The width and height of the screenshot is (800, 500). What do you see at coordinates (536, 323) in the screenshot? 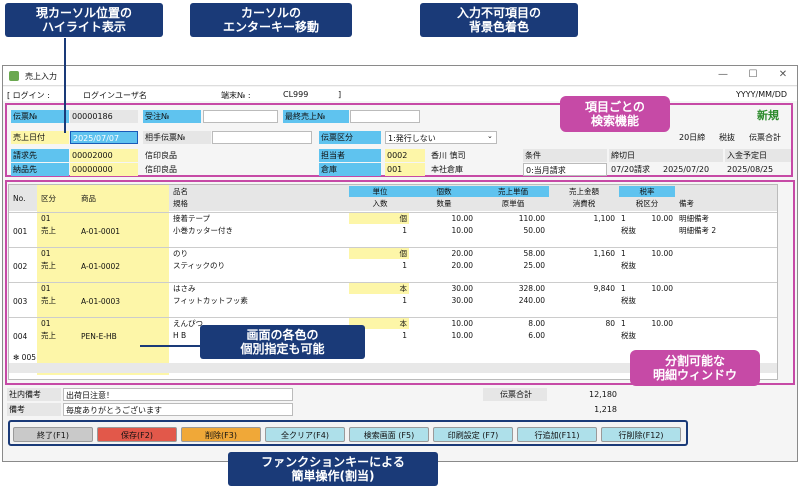
I see `grid-cell-tanka: 8.00` at bounding box center [536, 323].